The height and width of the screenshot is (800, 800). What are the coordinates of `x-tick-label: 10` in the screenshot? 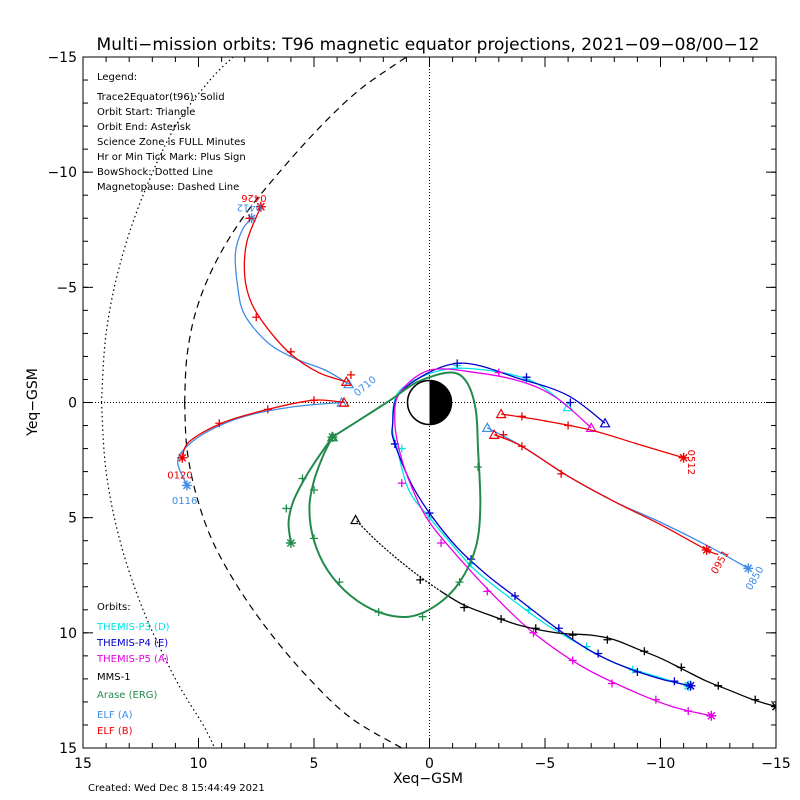 It's located at (199, 764).